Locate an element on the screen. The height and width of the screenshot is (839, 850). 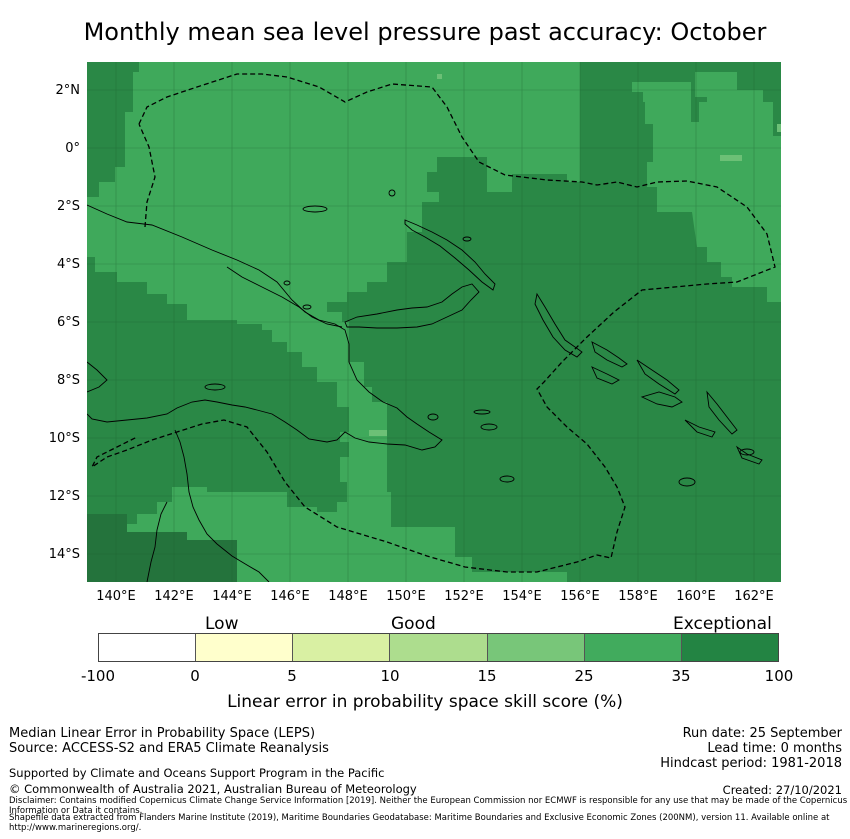
footer-hindcast: Hindcast period: 1981-2018 is located at coordinates (751, 763).